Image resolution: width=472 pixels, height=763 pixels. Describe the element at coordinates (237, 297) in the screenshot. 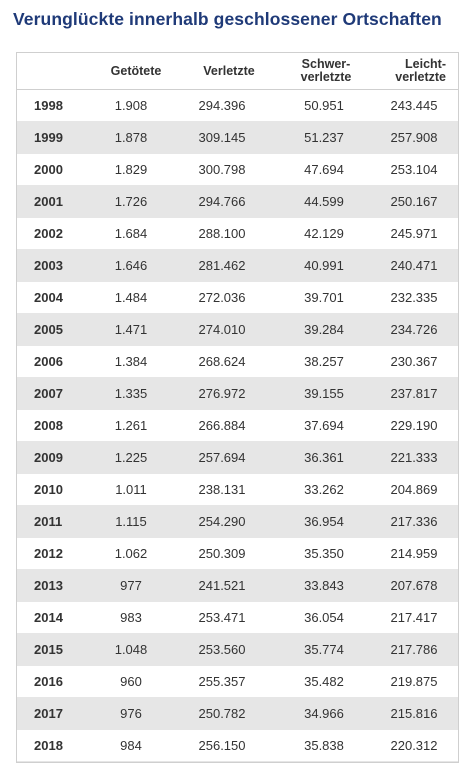

I see `table-row: 2004 1.484 272.036 39.701 232.335` at that location.